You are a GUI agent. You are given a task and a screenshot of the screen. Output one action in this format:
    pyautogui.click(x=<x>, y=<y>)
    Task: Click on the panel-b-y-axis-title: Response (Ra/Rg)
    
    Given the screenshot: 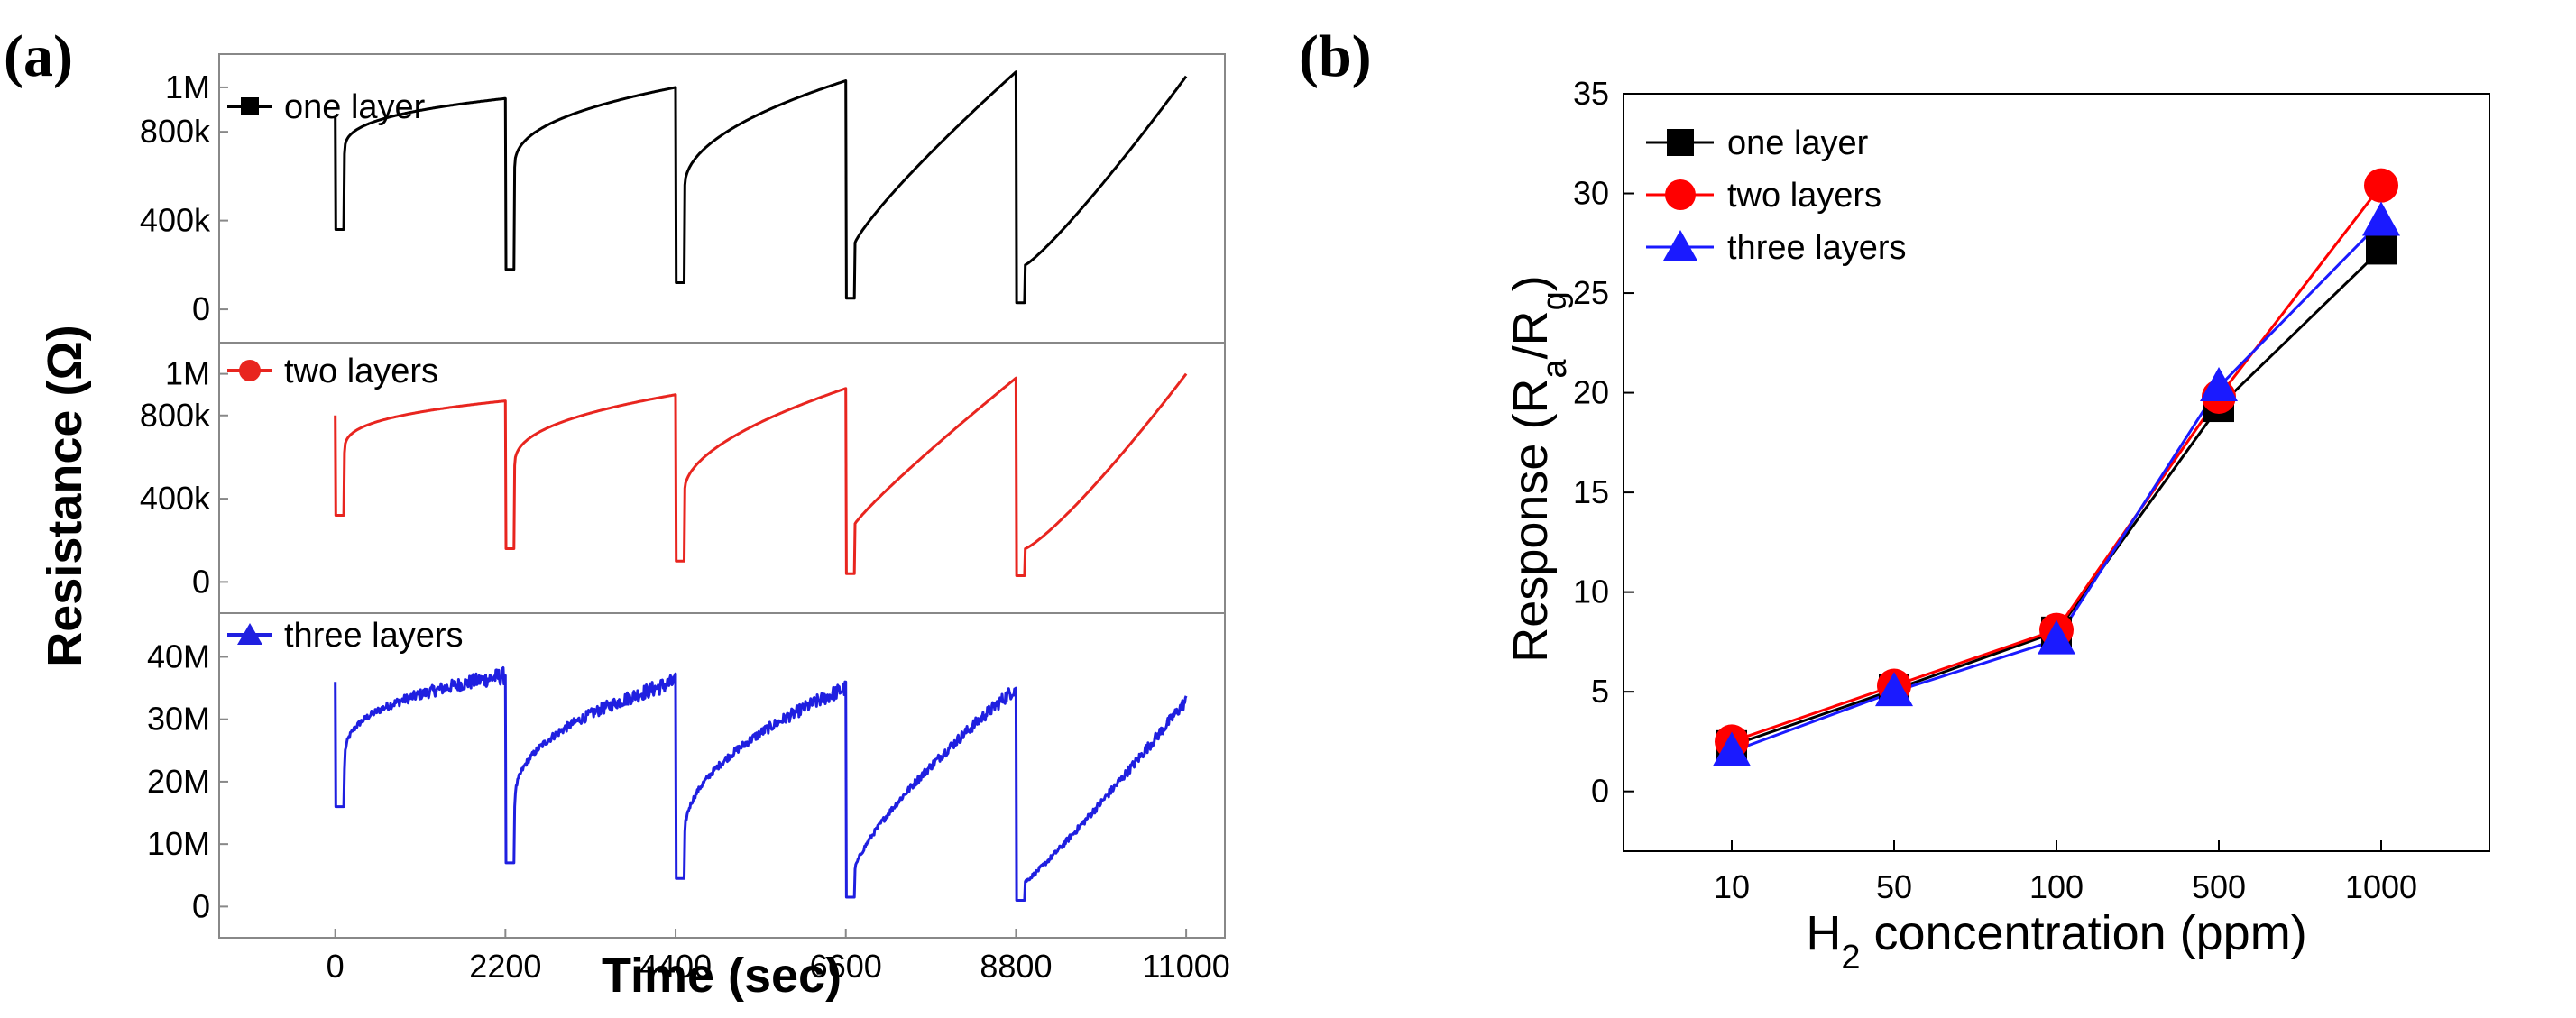 What is the action you would take?
    pyautogui.click(x=1539, y=468)
    